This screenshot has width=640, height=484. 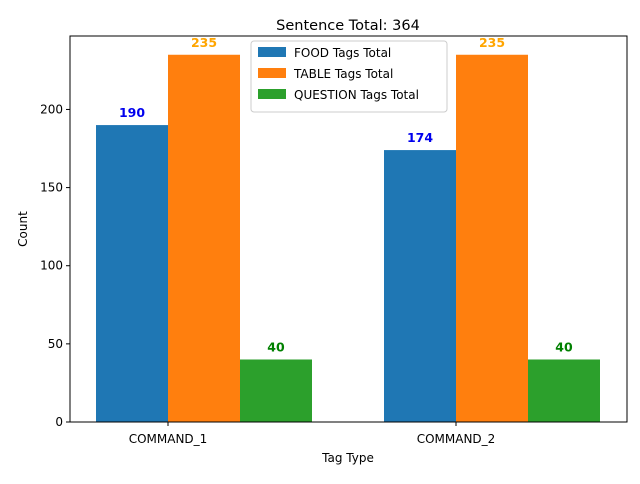 What do you see at coordinates (51, 109) in the screenshot?
I see `y-tick-label: 200` at bounding box center [51, 109].